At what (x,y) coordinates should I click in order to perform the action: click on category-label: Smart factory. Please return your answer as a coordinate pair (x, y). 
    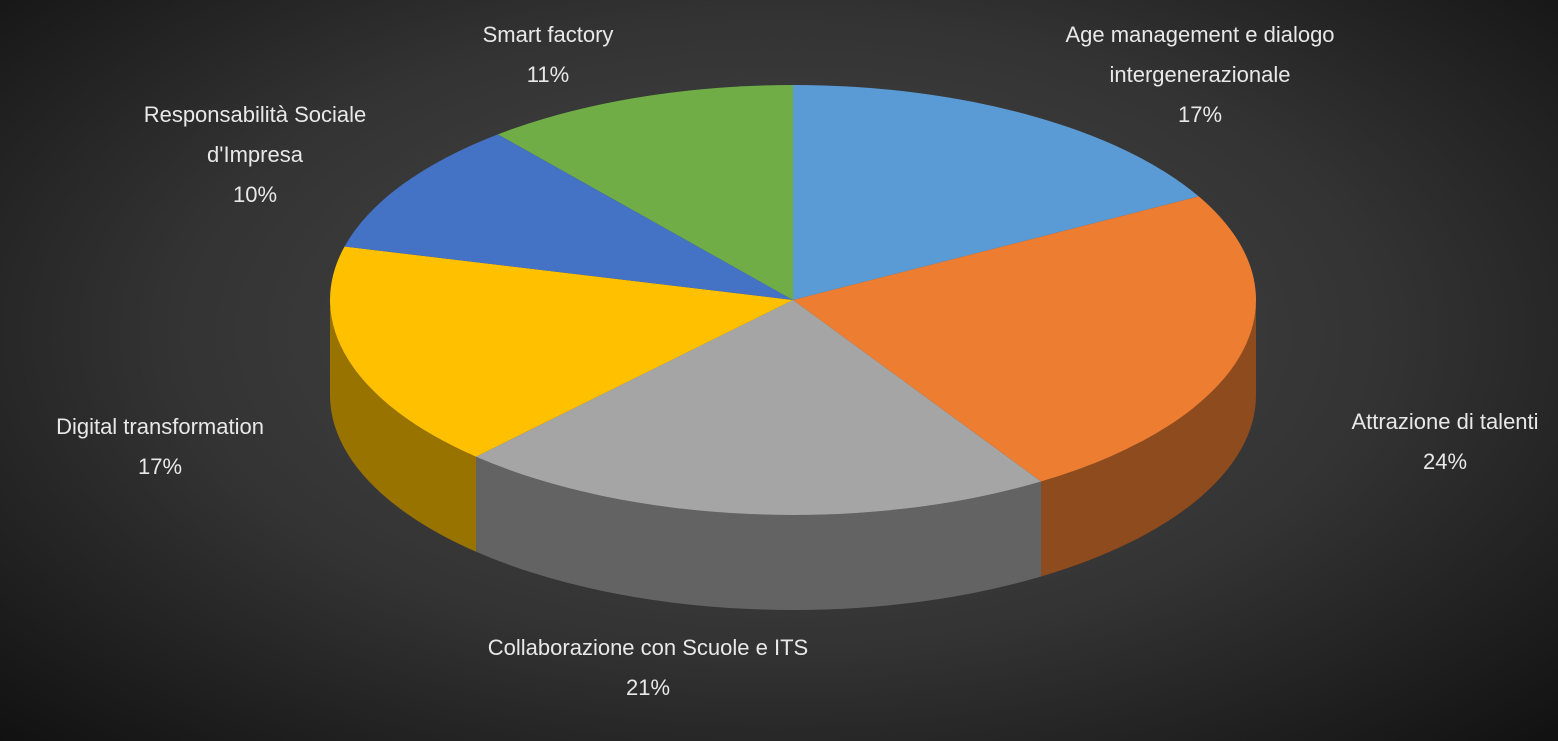
    Looking at the image, I should click on (548, 34).